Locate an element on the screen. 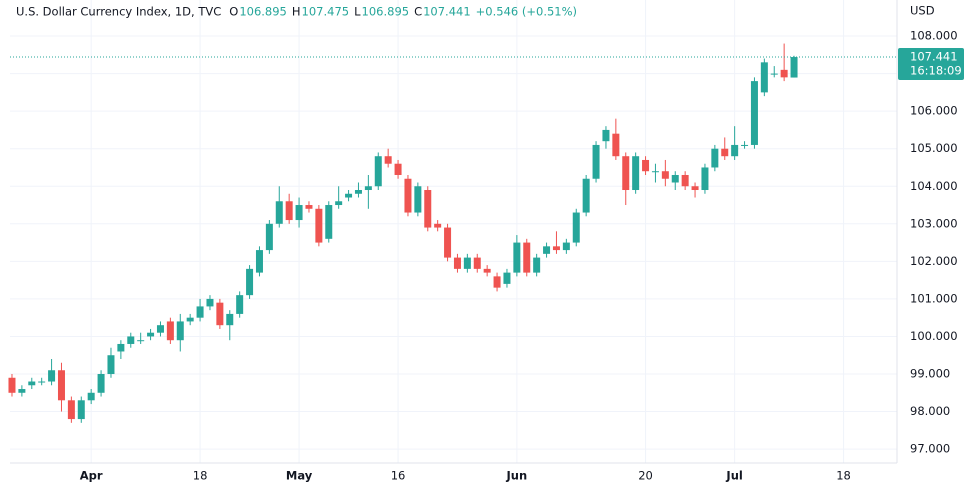 Image resolution: width=979 pixels, height=495 pixels. legend-open-label: O is located at coordinates (233, 12).